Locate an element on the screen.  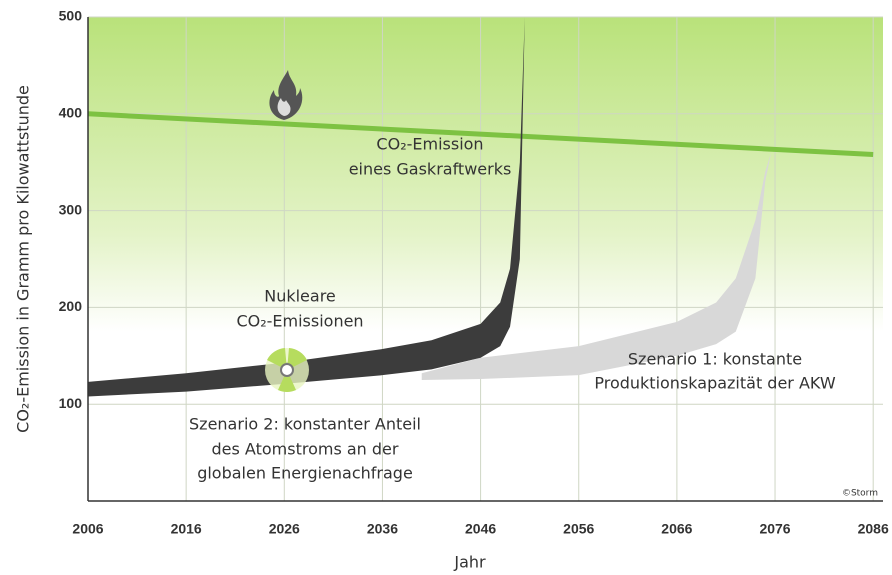
x-tick-label: 2006 is located at coordinates (87, 529).